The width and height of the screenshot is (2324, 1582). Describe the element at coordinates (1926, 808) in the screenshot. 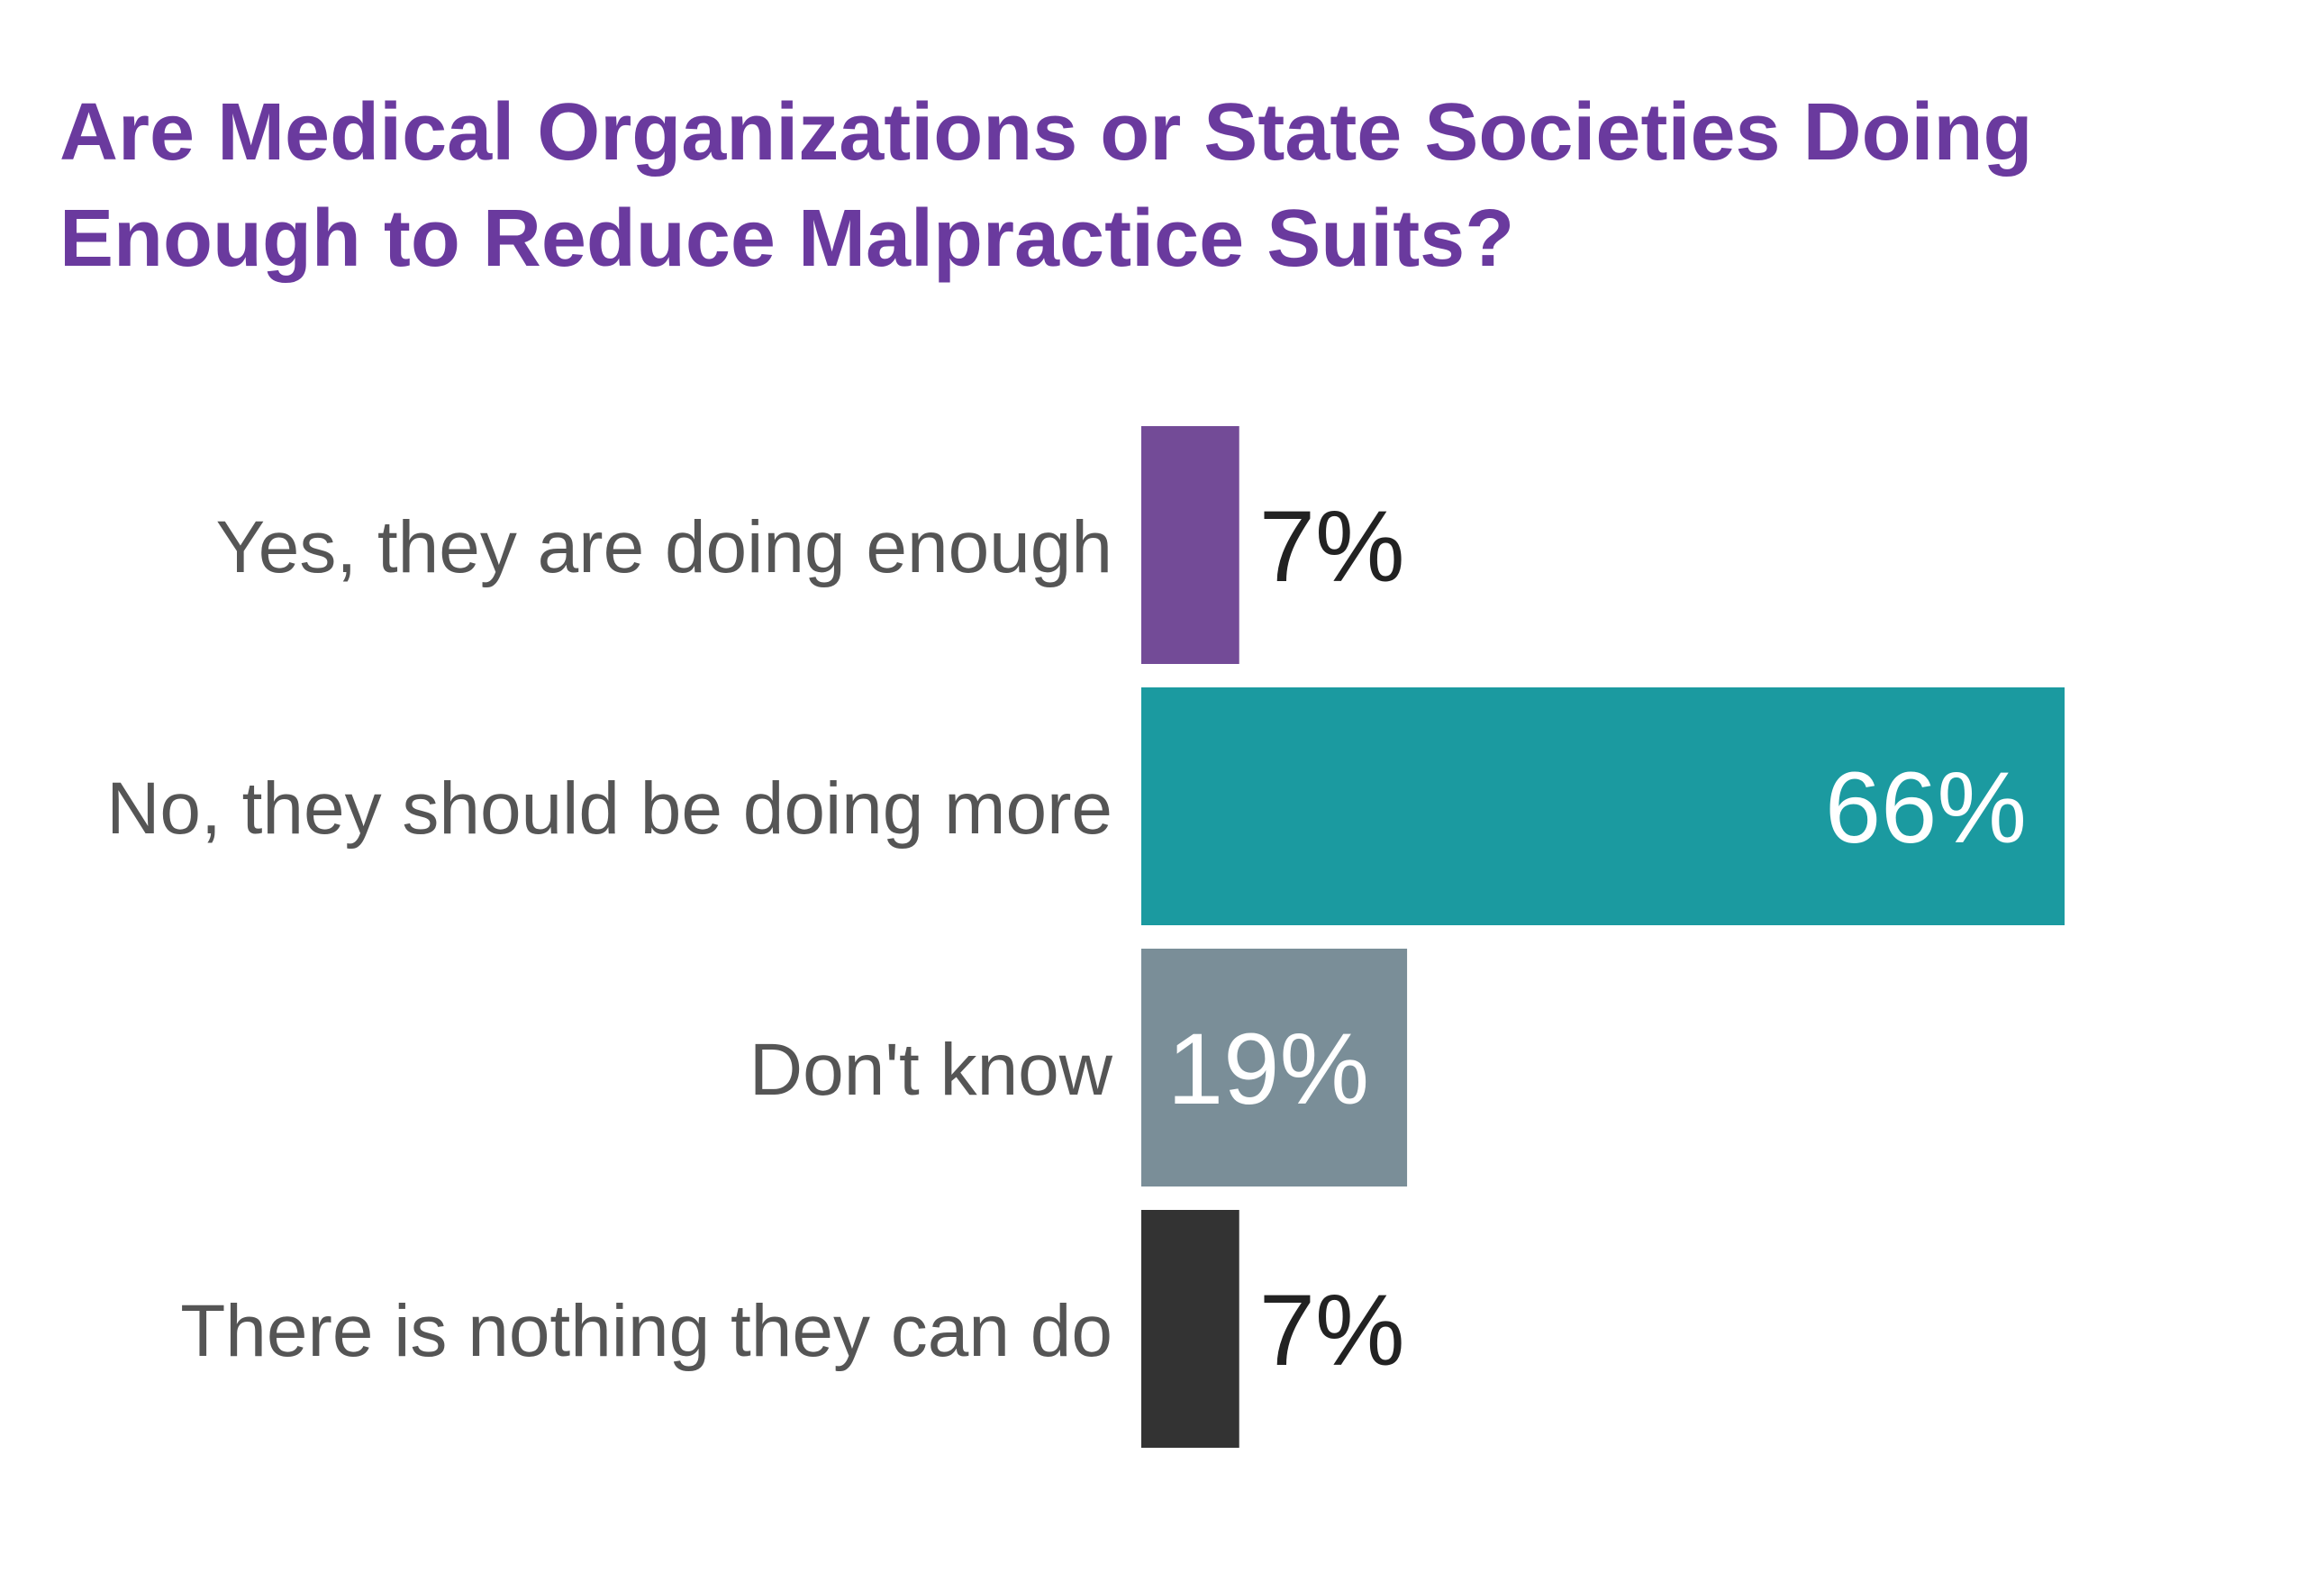

I see `value-label-no-they-should-be-doing-more: 66%` at that location.